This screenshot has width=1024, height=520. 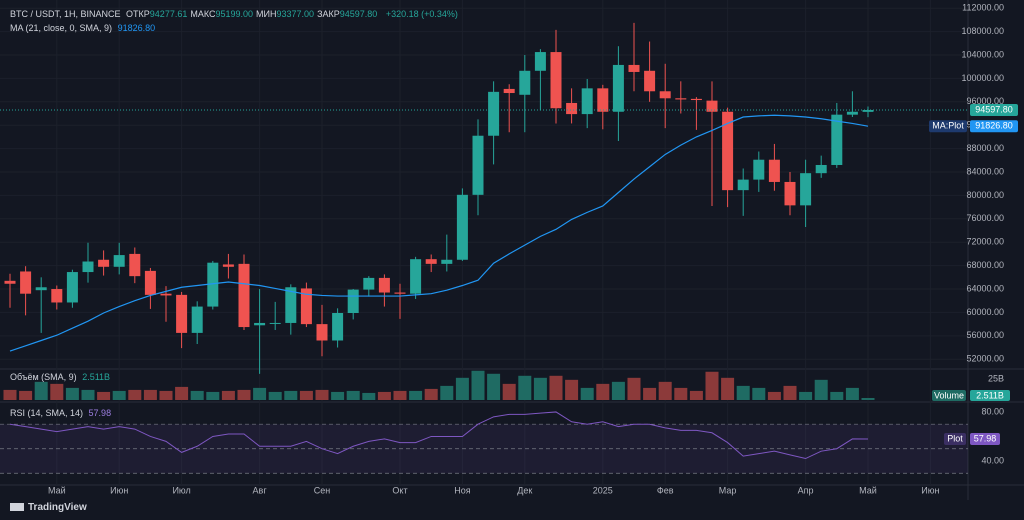 What do you see at coordinates (985, 242) in the screenshot?
I see `y-tick-label: 72000.00` at bounding box center [985, 242].